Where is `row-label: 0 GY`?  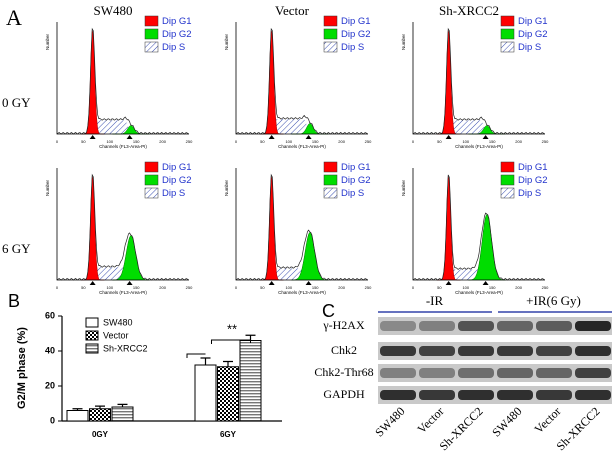 row-label: 0 GY is located at coordinates (16, 102).